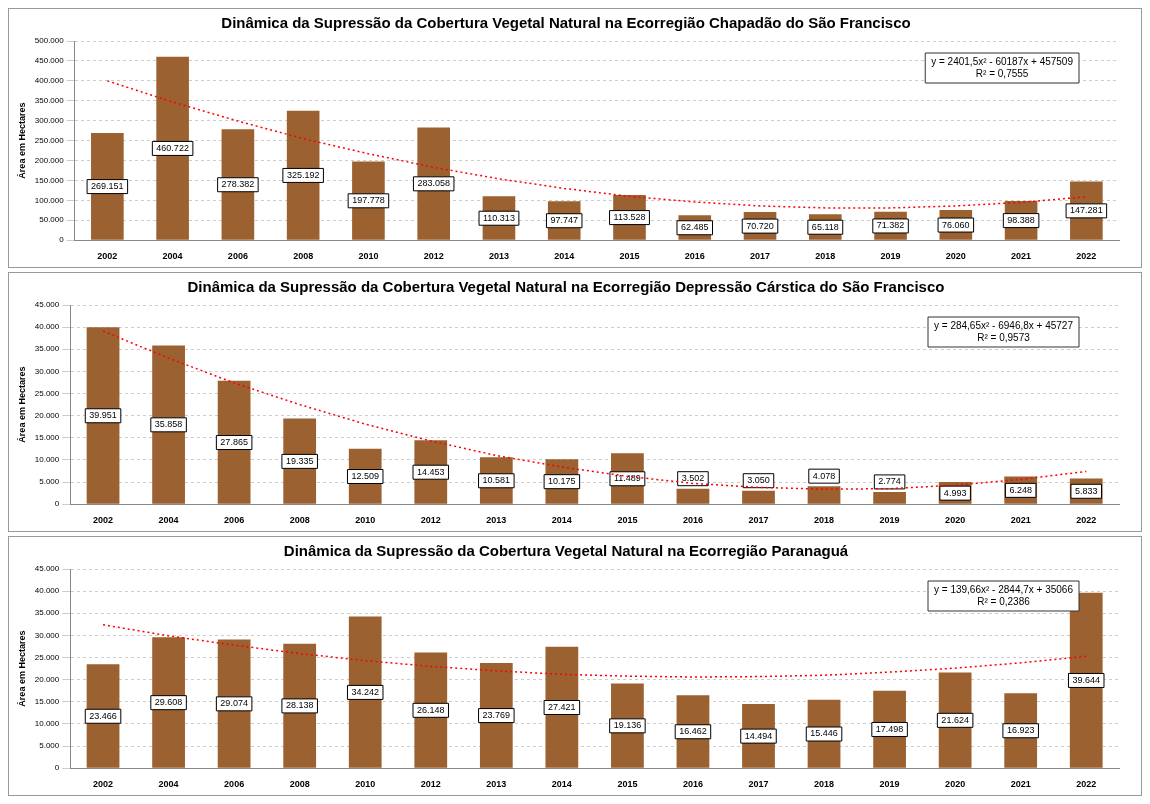  I want to click on data-label: 16.462, so click(693, 731).